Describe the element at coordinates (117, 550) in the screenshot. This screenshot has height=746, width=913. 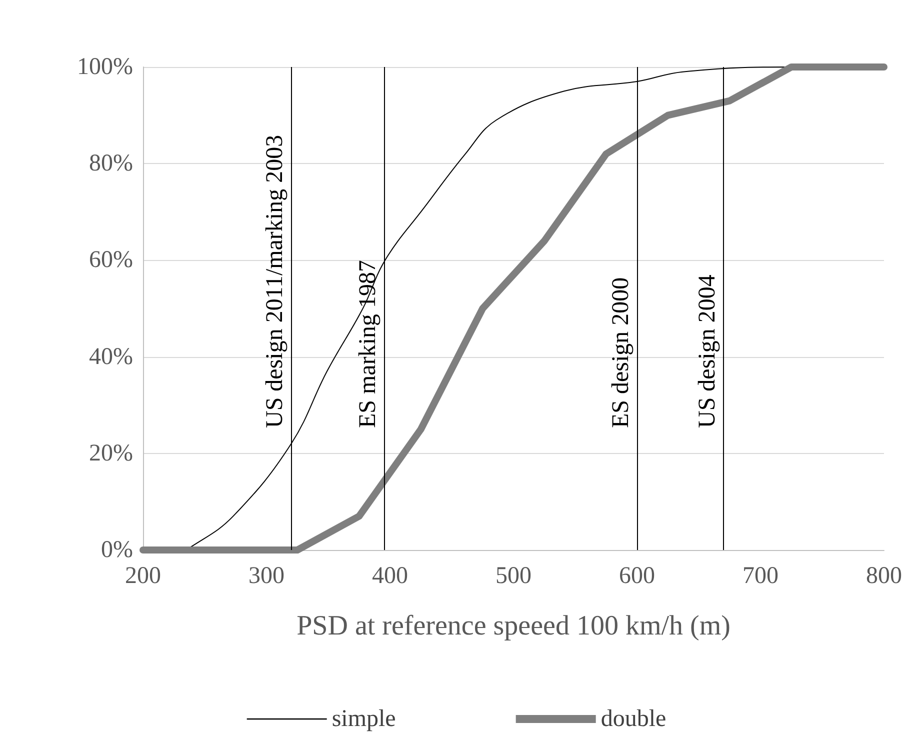
I see `y-tick-label: 0%` at that location.